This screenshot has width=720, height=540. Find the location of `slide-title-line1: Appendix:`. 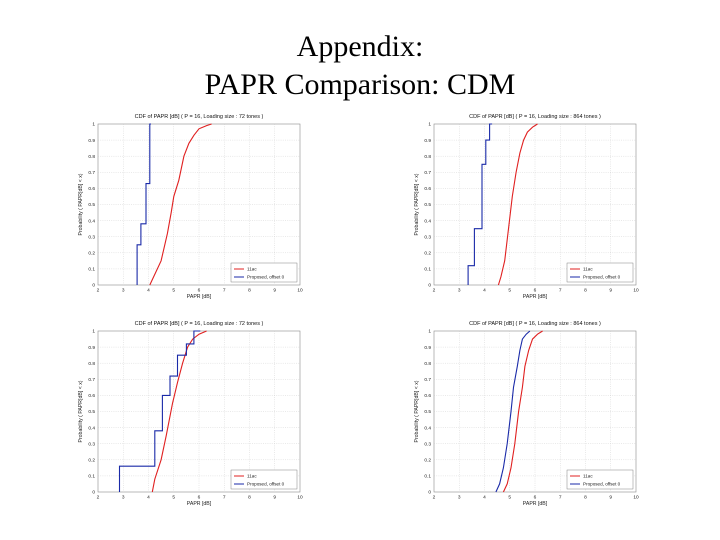

slide-title-line1: Appendix: is located at coordinates (360, 46).